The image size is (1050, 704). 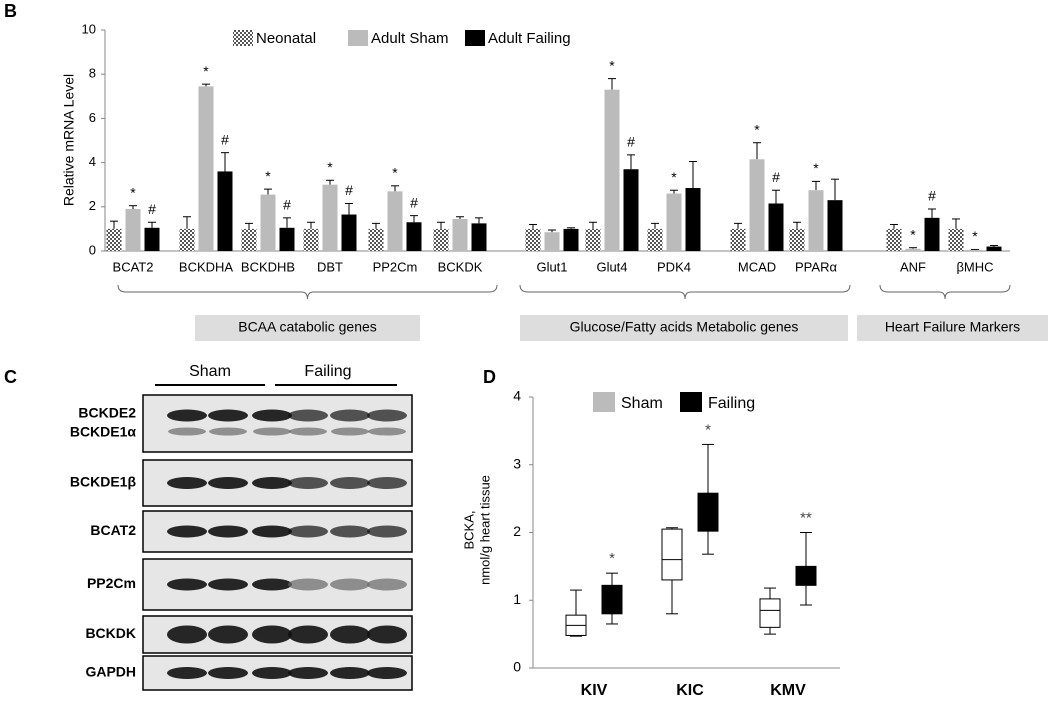 I want to click on y-tick-label: 4, so click(x=92, y=161).